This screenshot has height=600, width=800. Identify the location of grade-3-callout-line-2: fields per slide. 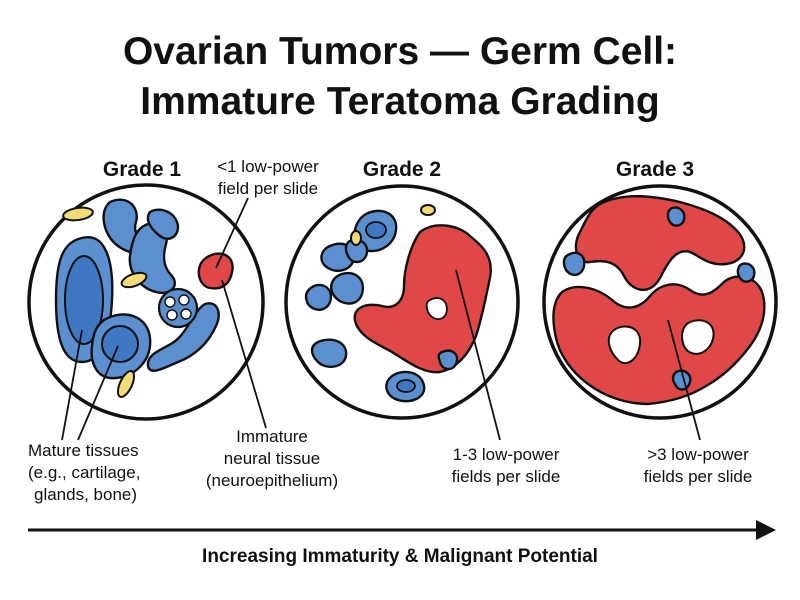
(698, 476).